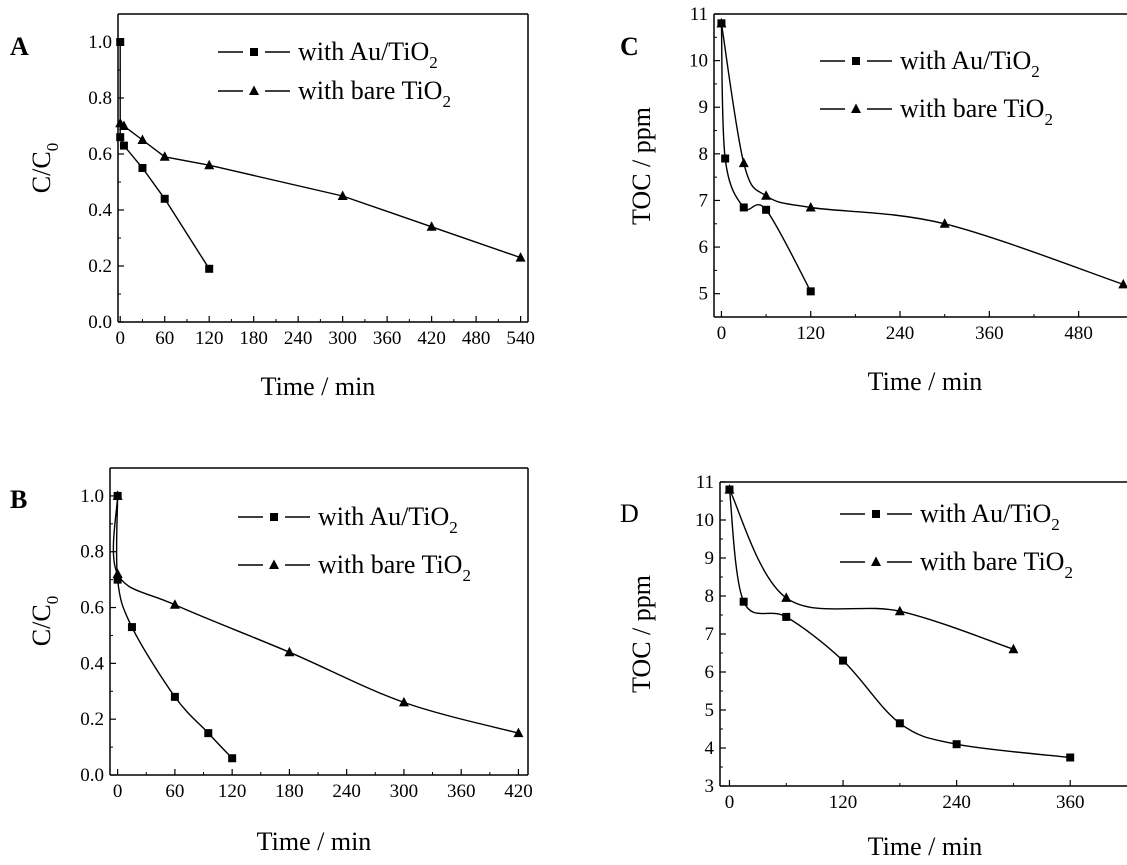 The height and width of the screenshot is (865, 1127). Describe the element at coordinates (431, 338) in the screenshot. I see `a-xtick-label: 420` at that location.